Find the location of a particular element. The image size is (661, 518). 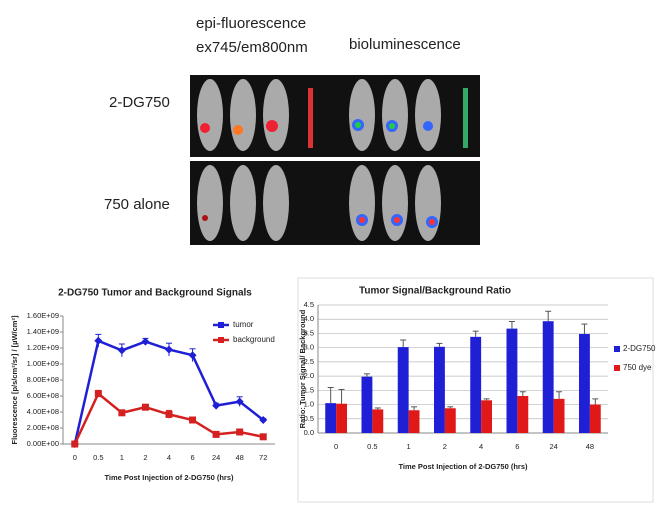

line is located at coordinates (168, 392).